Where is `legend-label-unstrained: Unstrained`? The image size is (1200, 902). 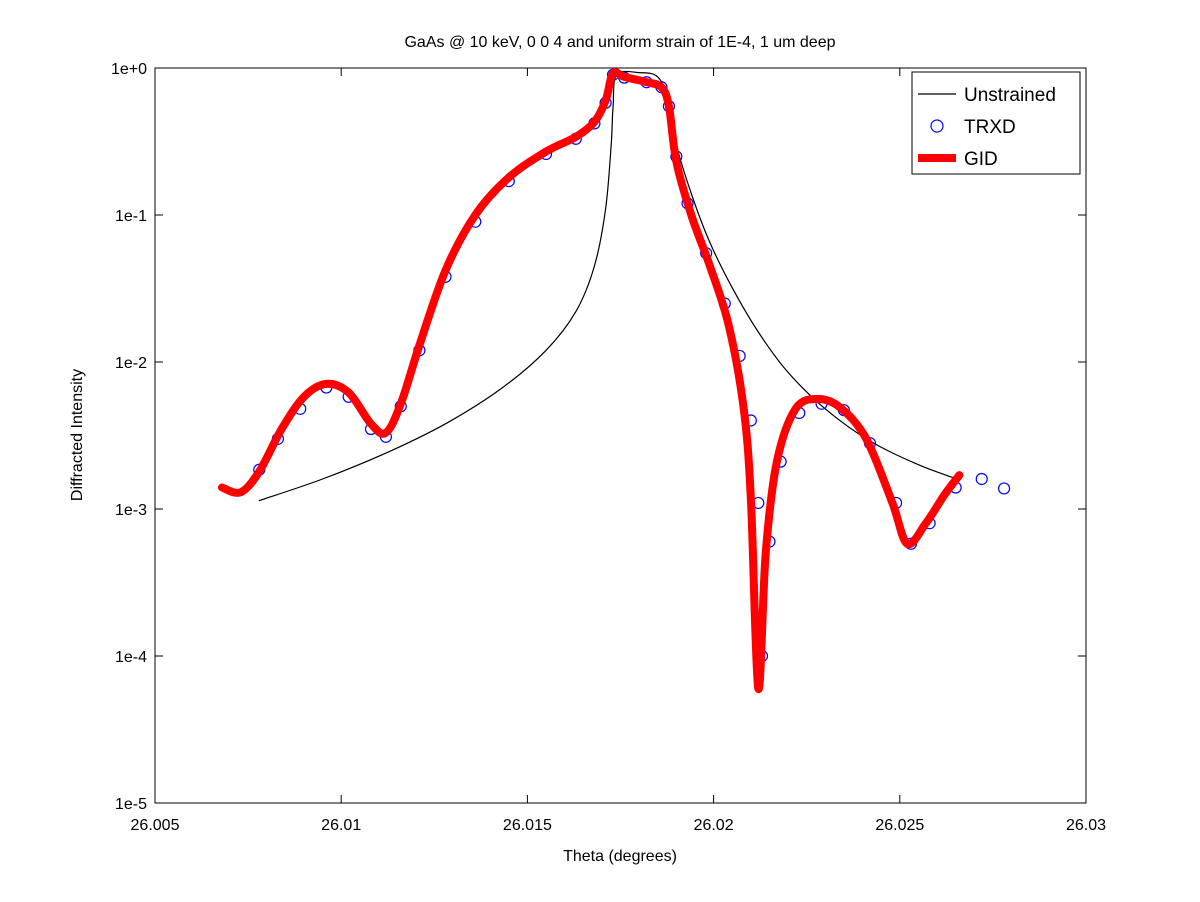
legend-label-unstrained: Unstrained is located at coordinates (1010, 95).